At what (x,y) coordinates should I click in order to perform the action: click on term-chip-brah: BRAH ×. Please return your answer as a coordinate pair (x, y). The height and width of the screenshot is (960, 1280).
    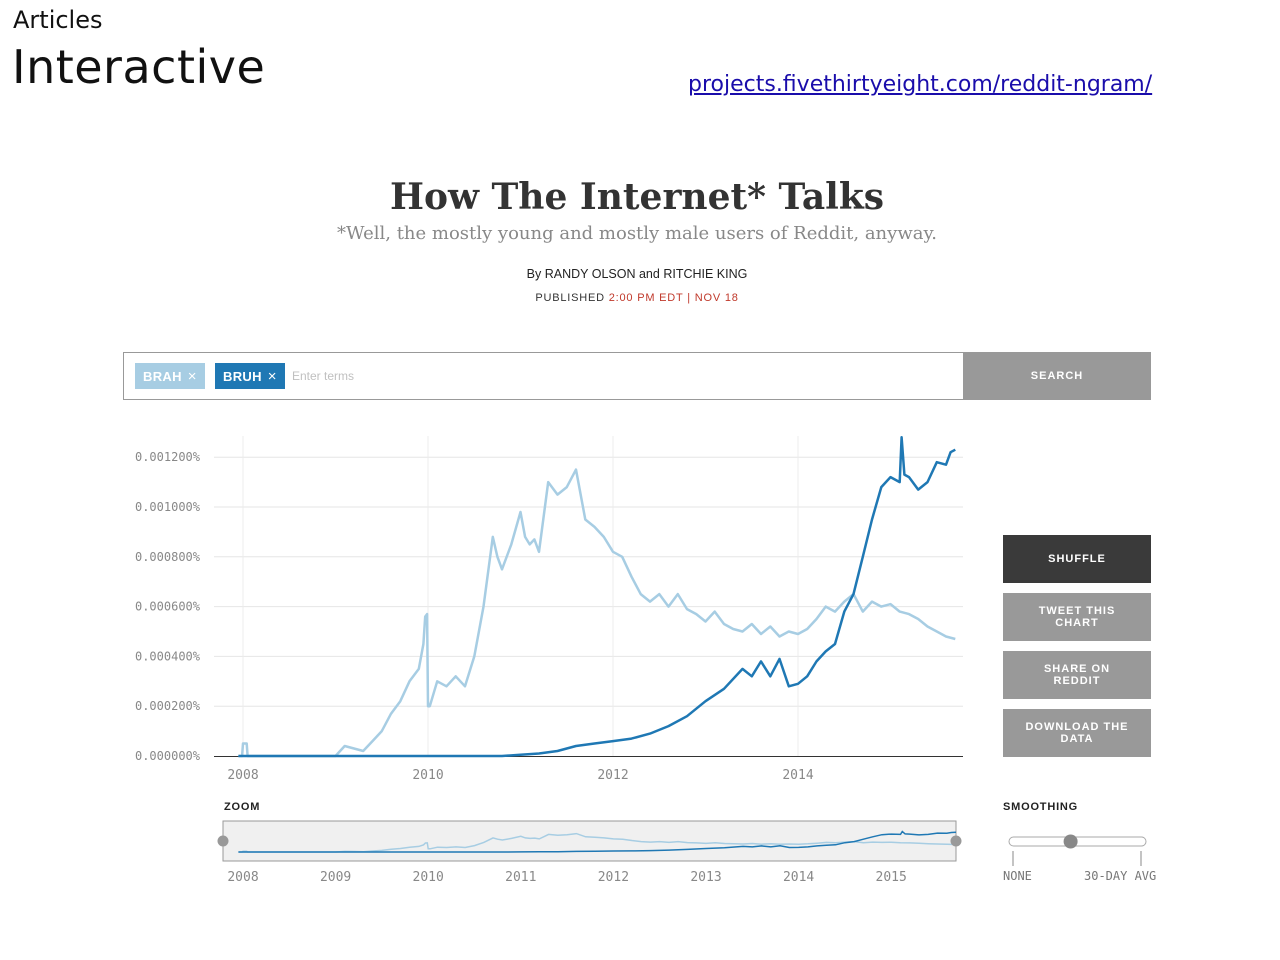
    Looking at the image, I should click on (170, 376).